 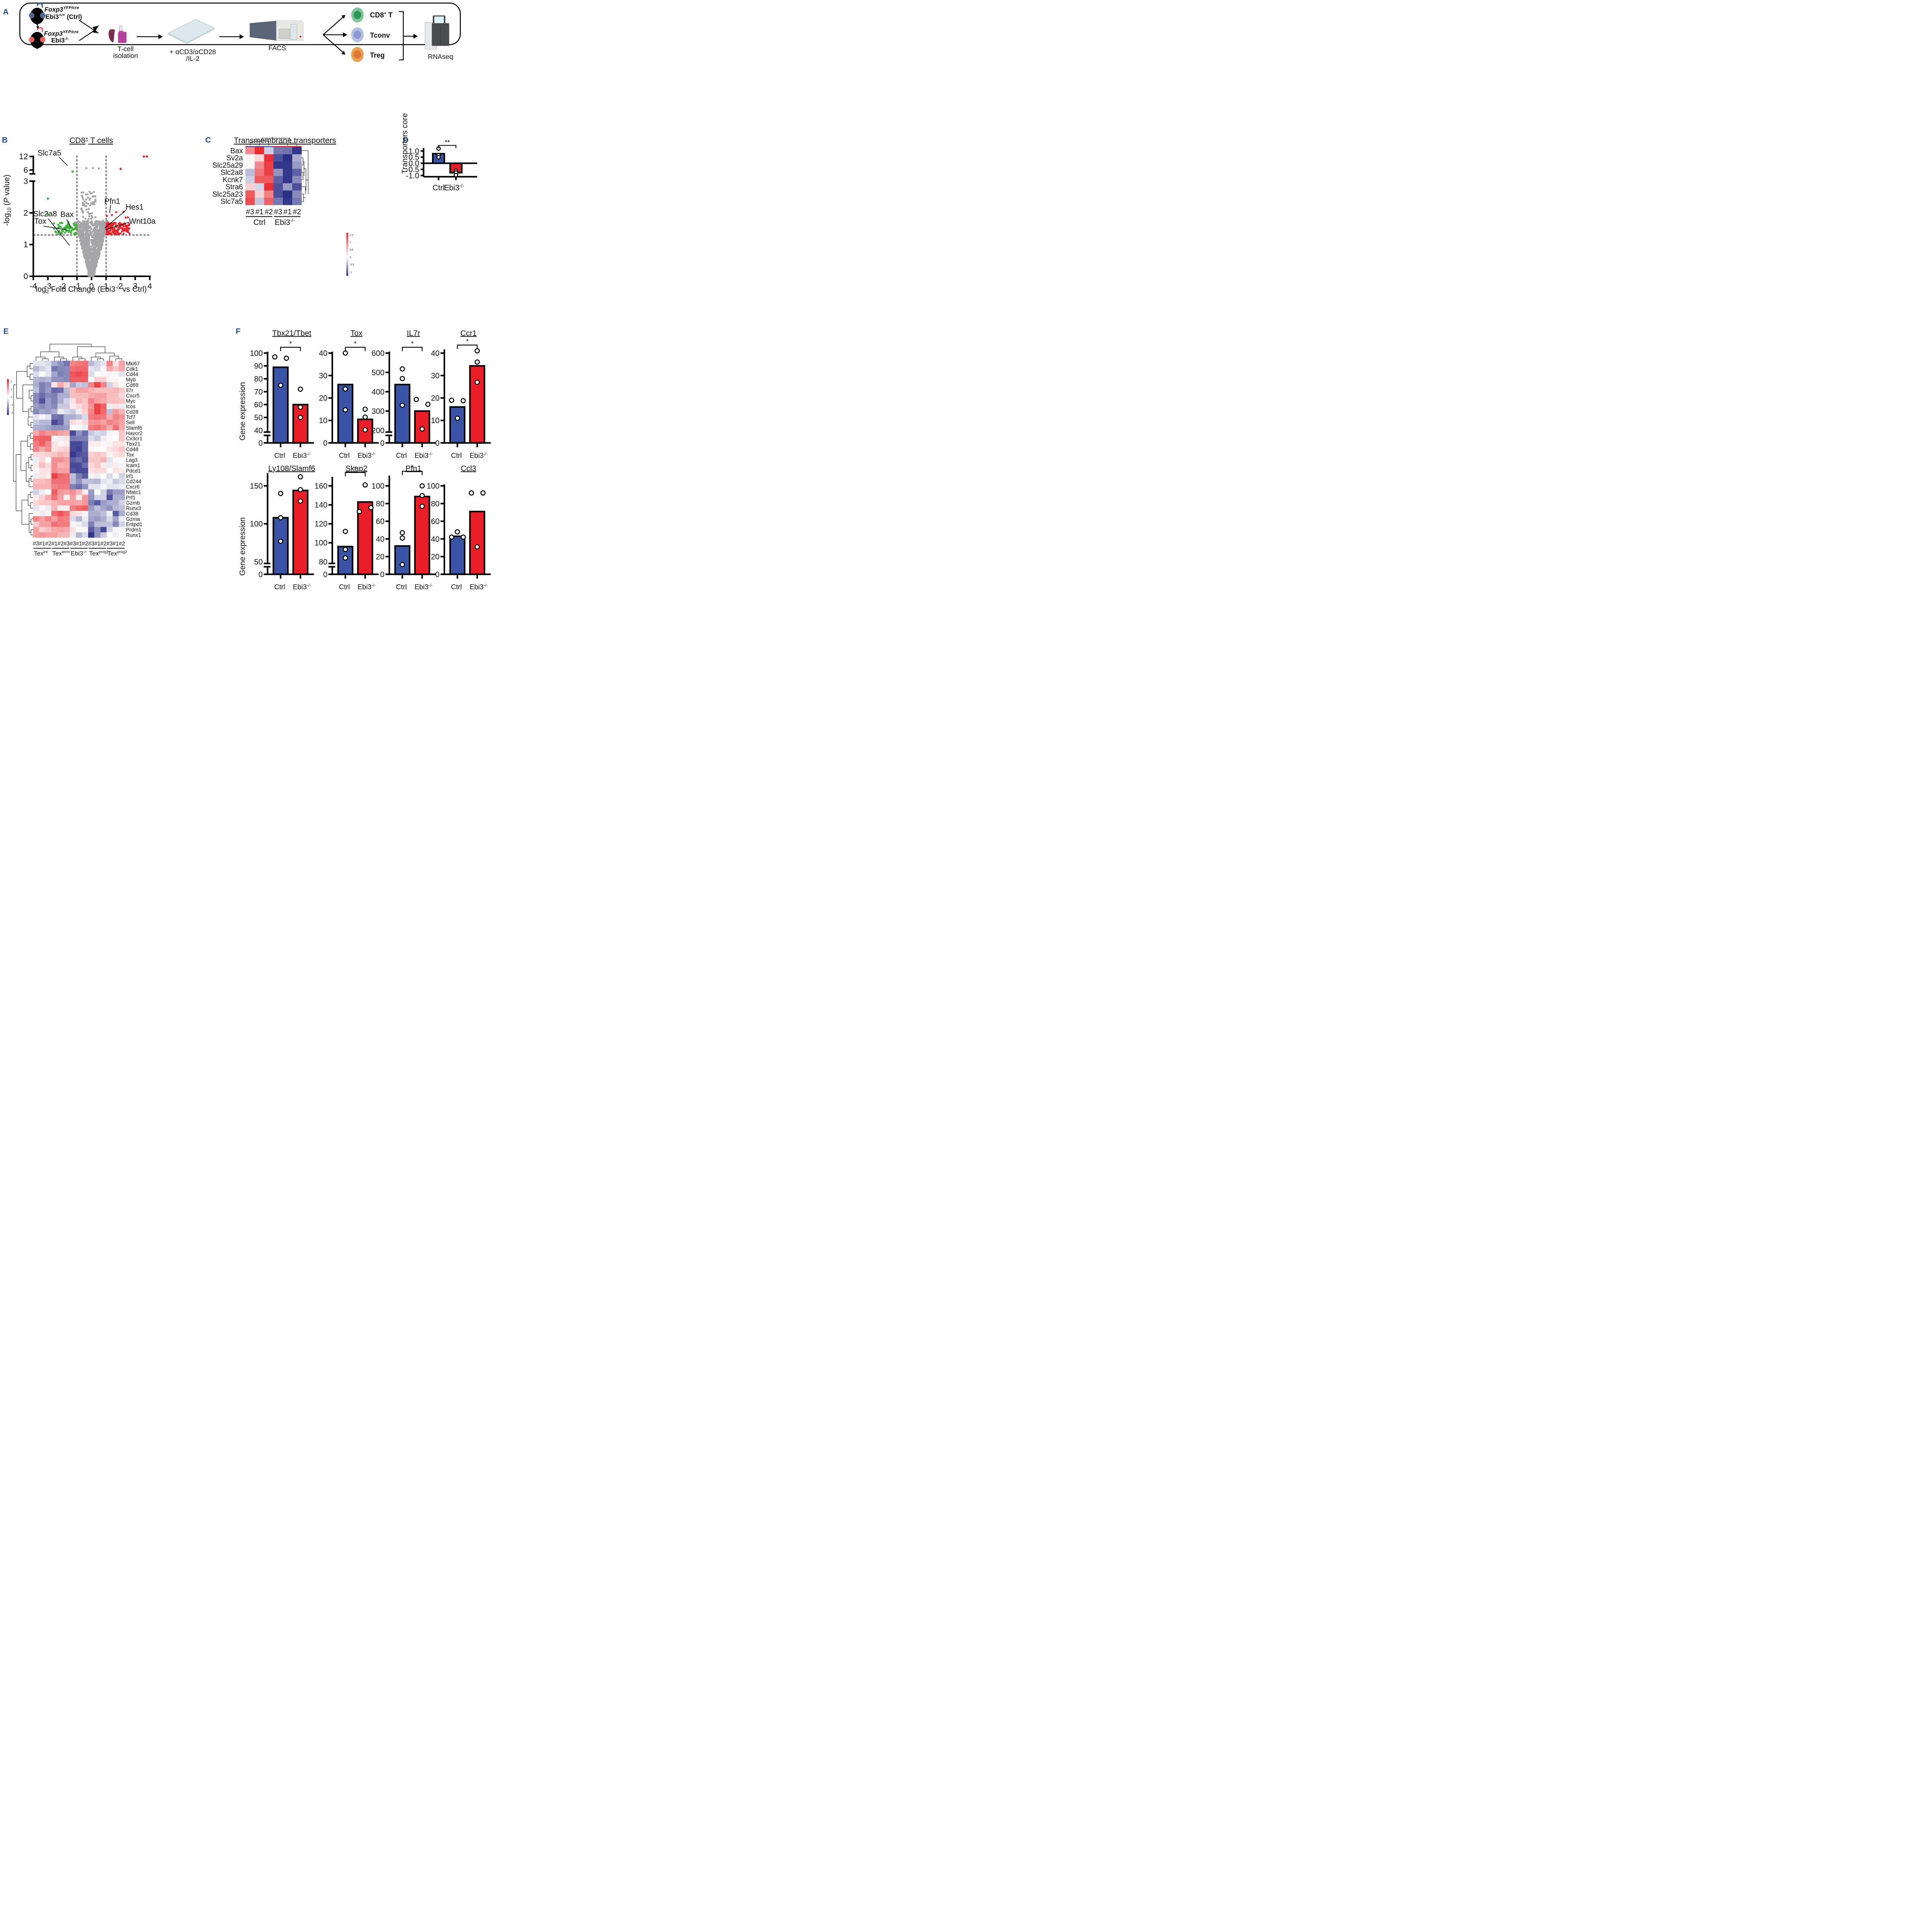 I want to click on x-tick-label: Ebi3-/-, so click(x=478, y=456).